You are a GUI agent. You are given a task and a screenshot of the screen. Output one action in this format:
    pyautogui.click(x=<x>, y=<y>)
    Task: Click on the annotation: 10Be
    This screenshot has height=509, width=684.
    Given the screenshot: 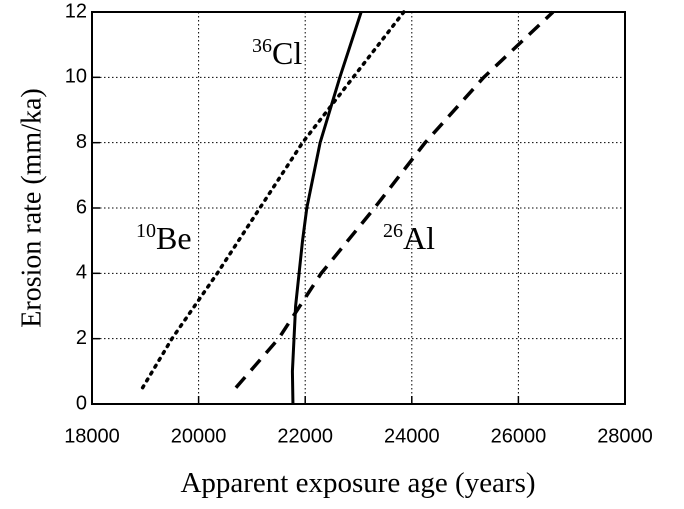 What is the action you would take?
    pyautogui.click(x=164, y=238)
    